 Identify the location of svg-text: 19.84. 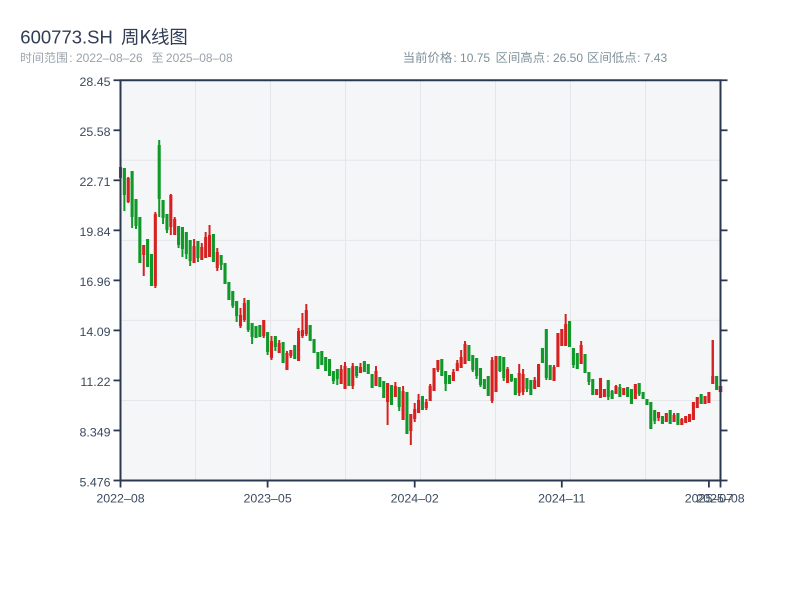
(94, 232).